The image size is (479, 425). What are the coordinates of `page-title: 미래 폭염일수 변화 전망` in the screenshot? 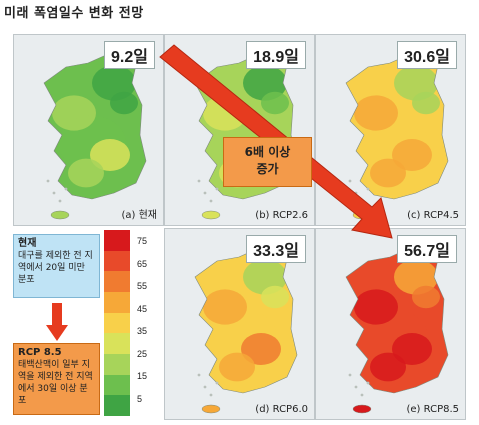 It's located at (74, 13).